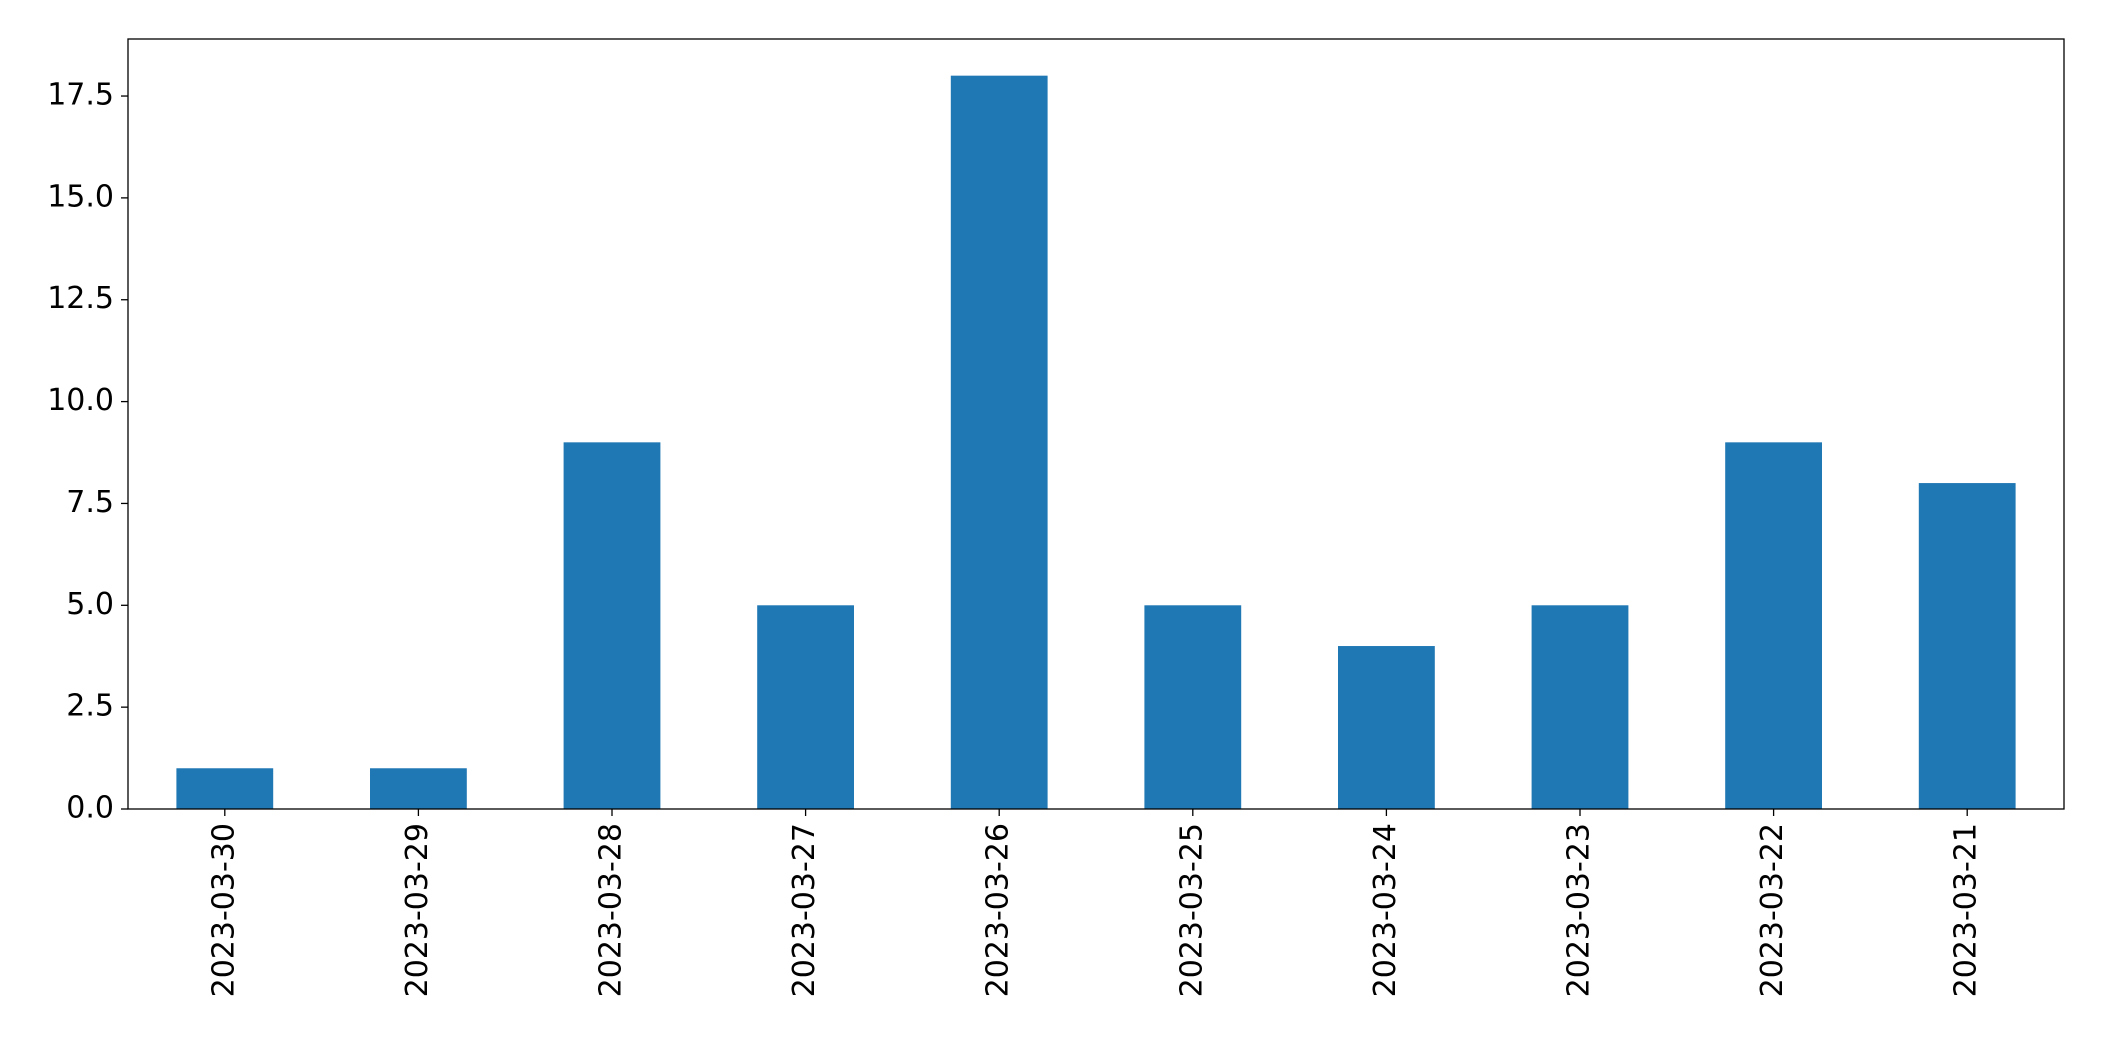 Image resolution: width=2104 pixels, height=1061 pixels. What do you see at coordinates (804, 910) in the screenshot?
I see `x-tick-label: 2023-03-27` at bounding box center [804, 910].